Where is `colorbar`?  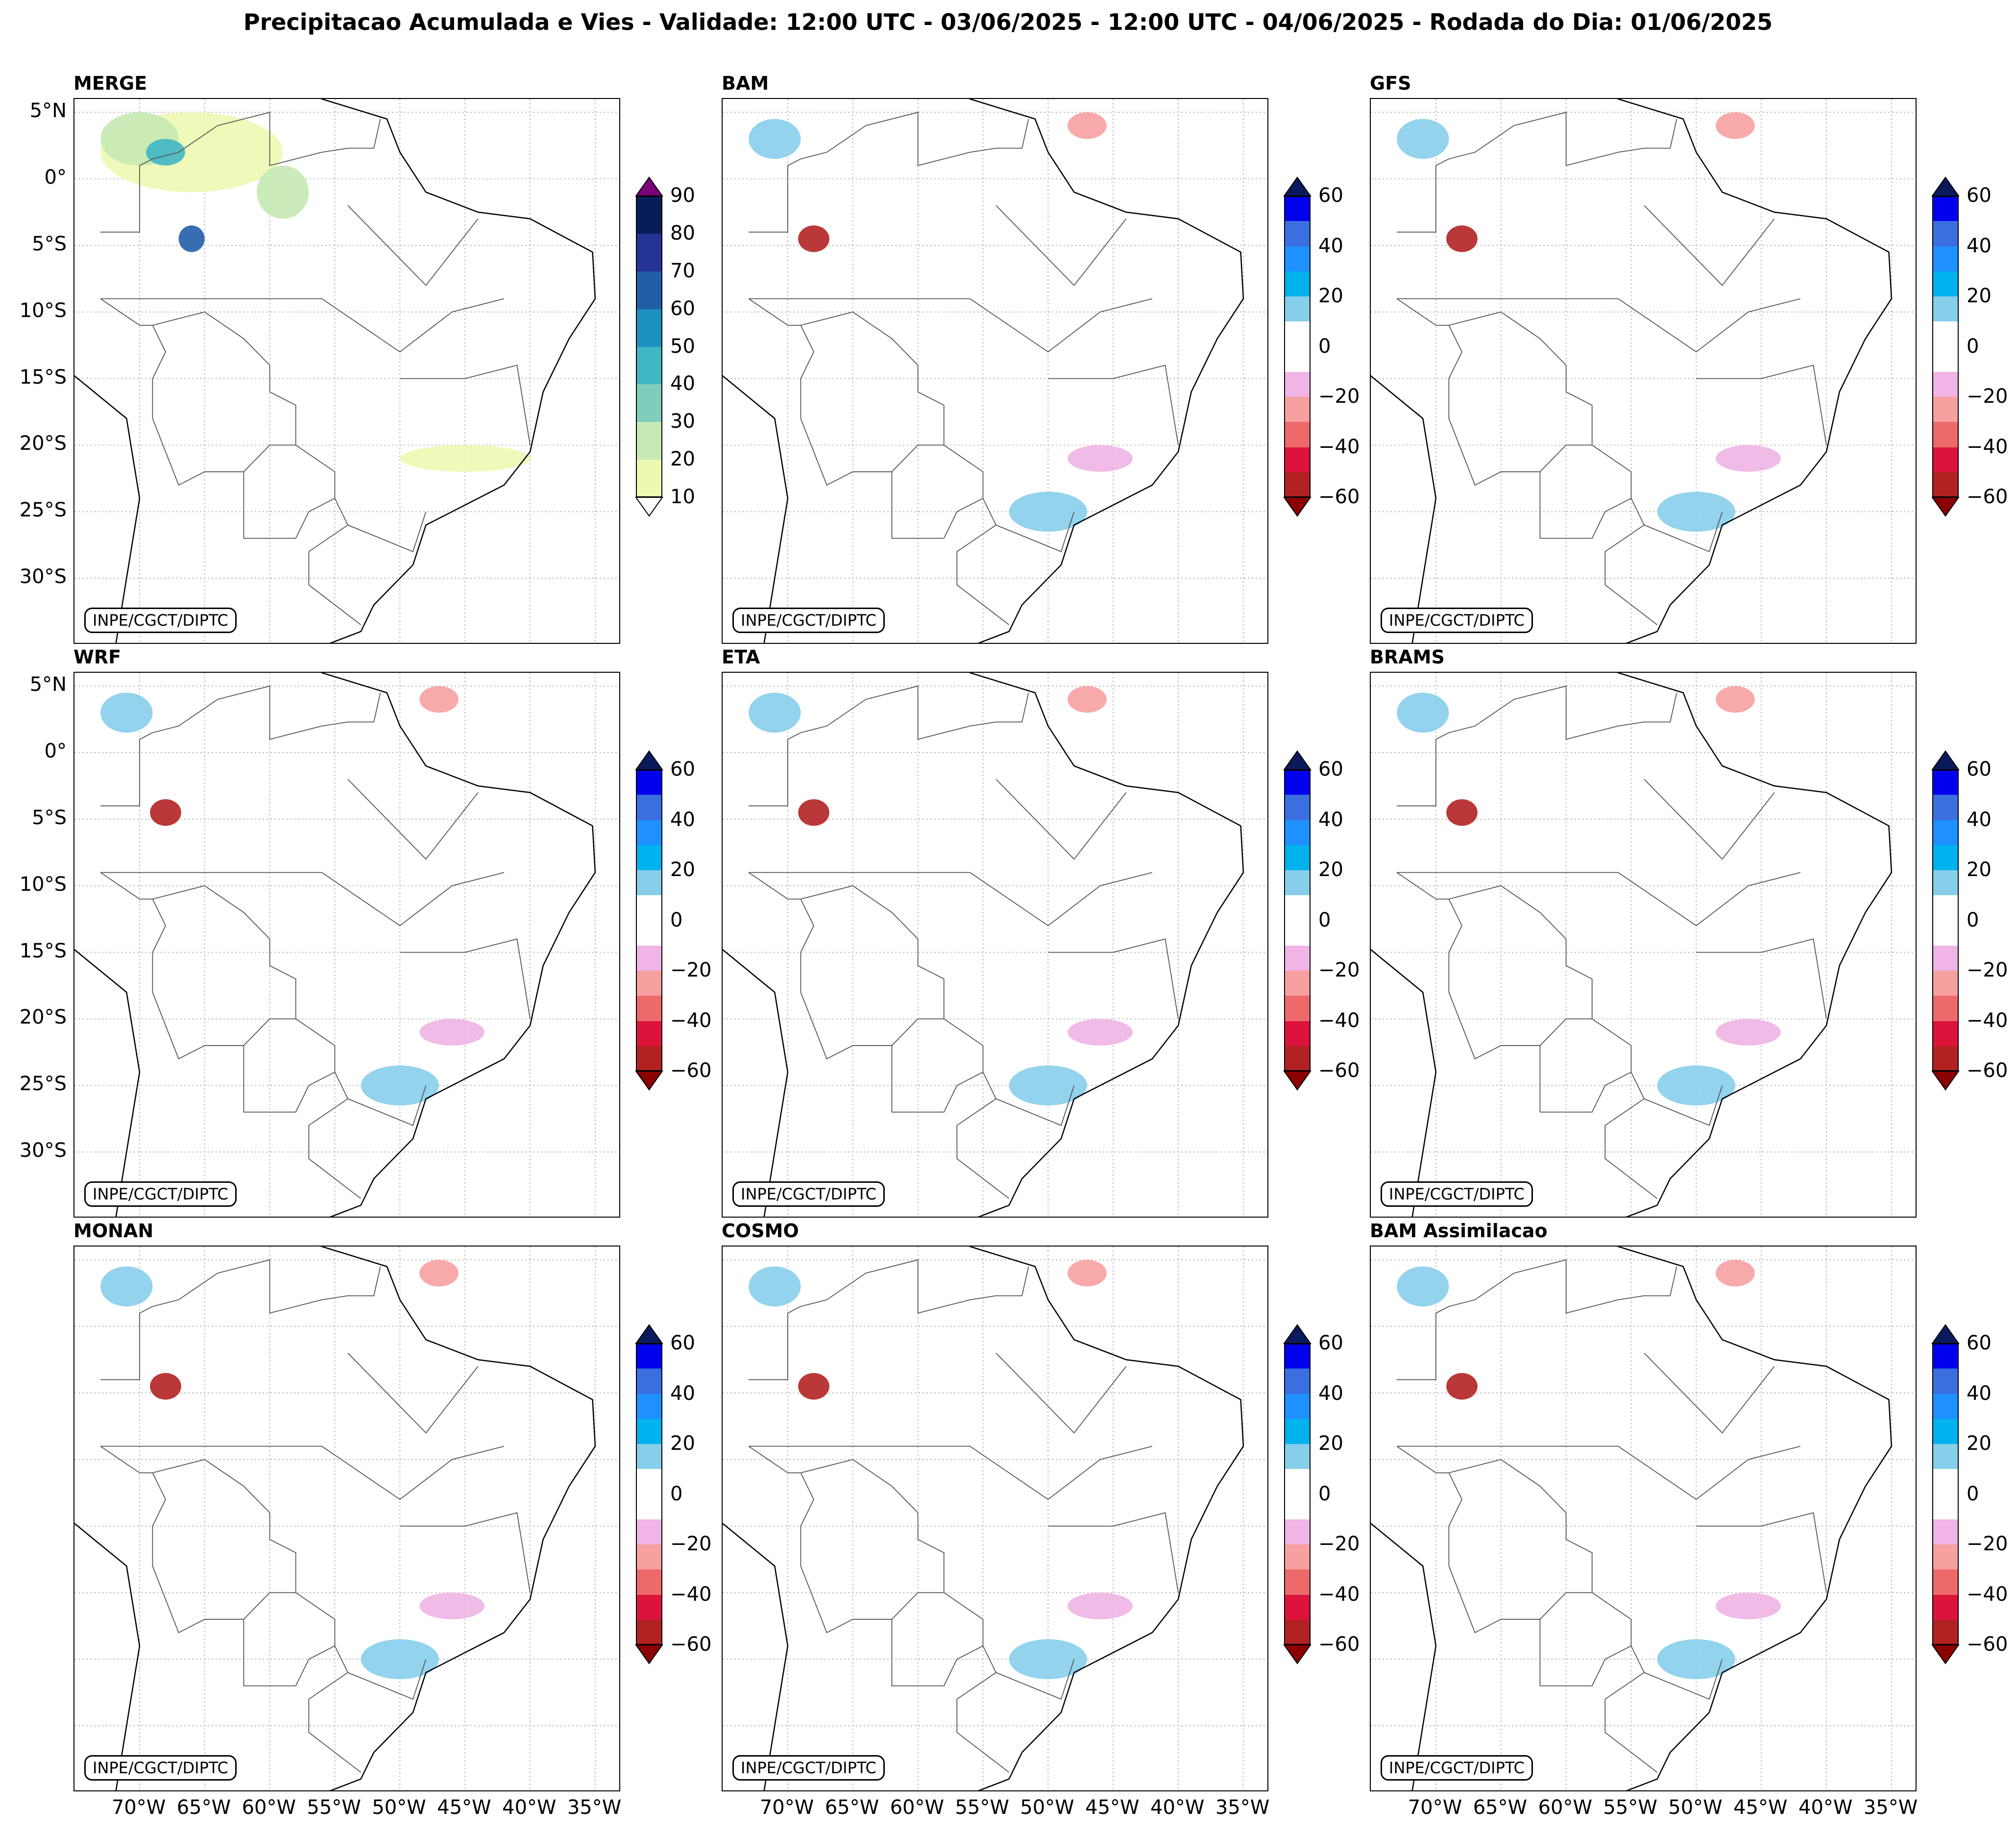
colorbar is located at coordinates (1945, 921).